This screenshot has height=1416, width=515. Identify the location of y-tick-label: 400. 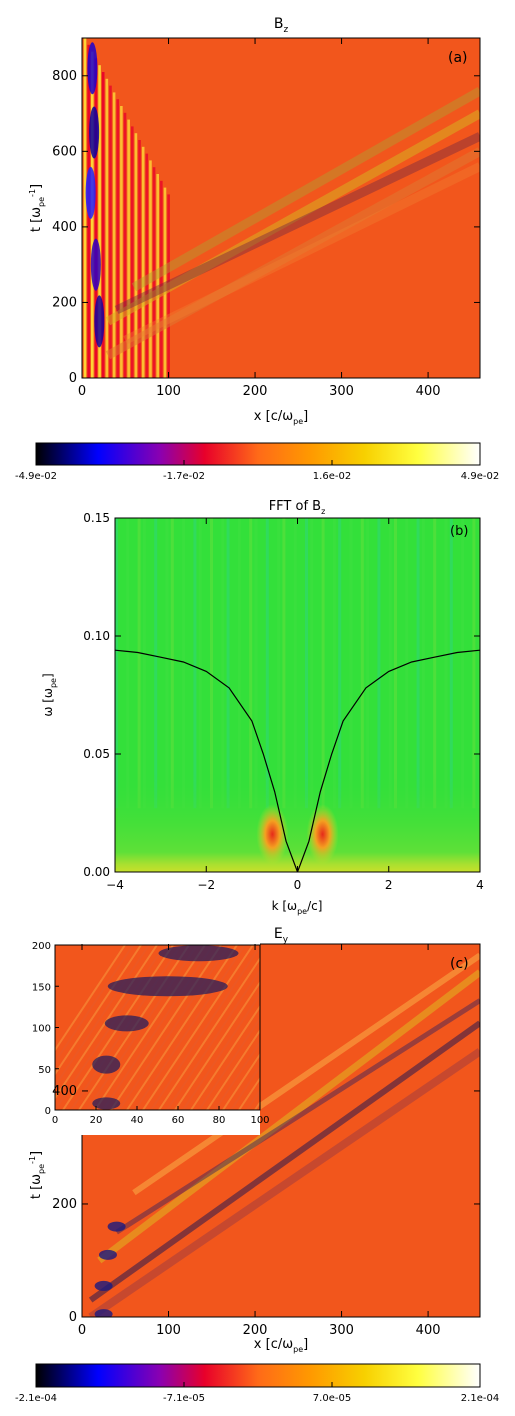
(64, 1091).